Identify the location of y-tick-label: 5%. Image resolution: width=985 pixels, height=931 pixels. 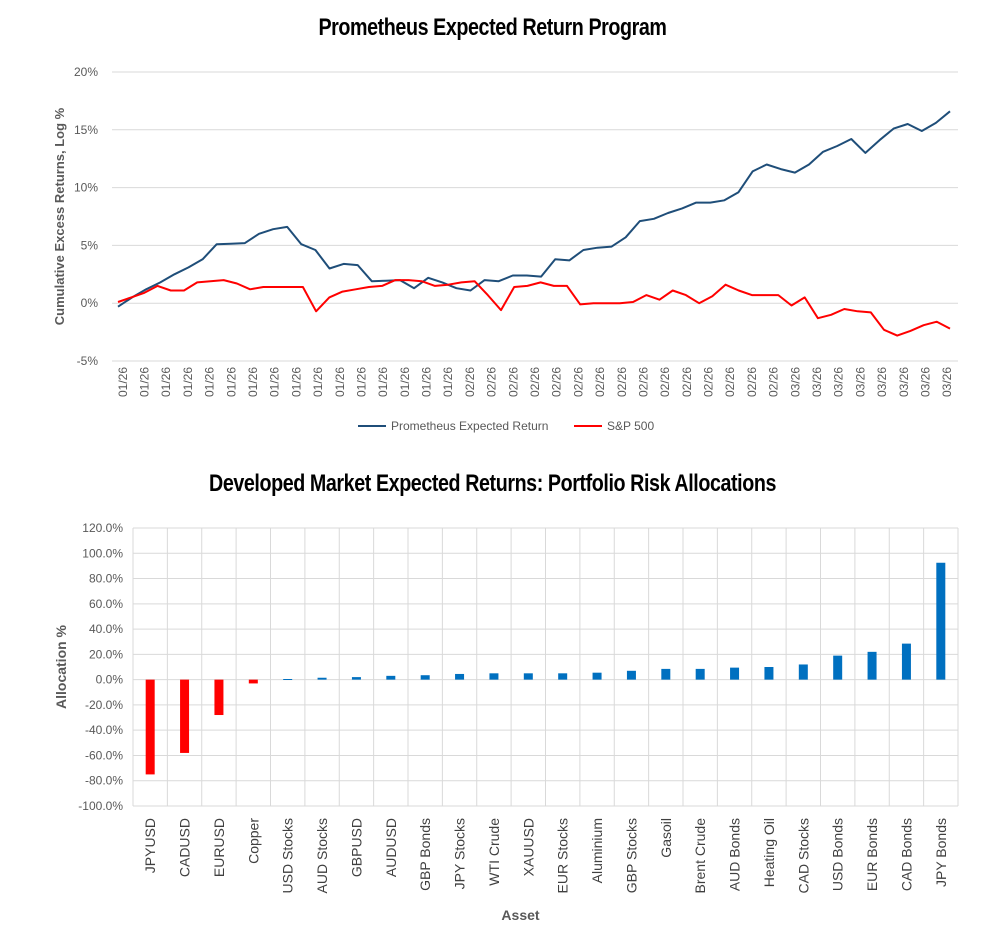
(90, 245).